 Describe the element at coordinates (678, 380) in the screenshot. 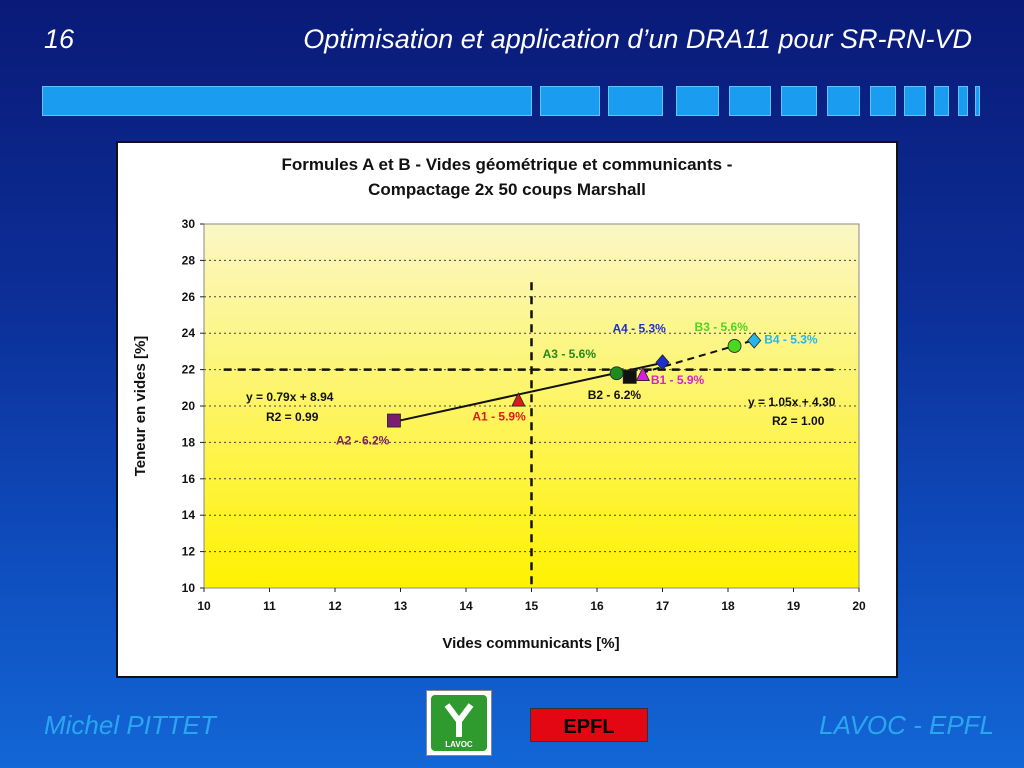

I see `point-label-b1: B1 - 5.9%` at that location.